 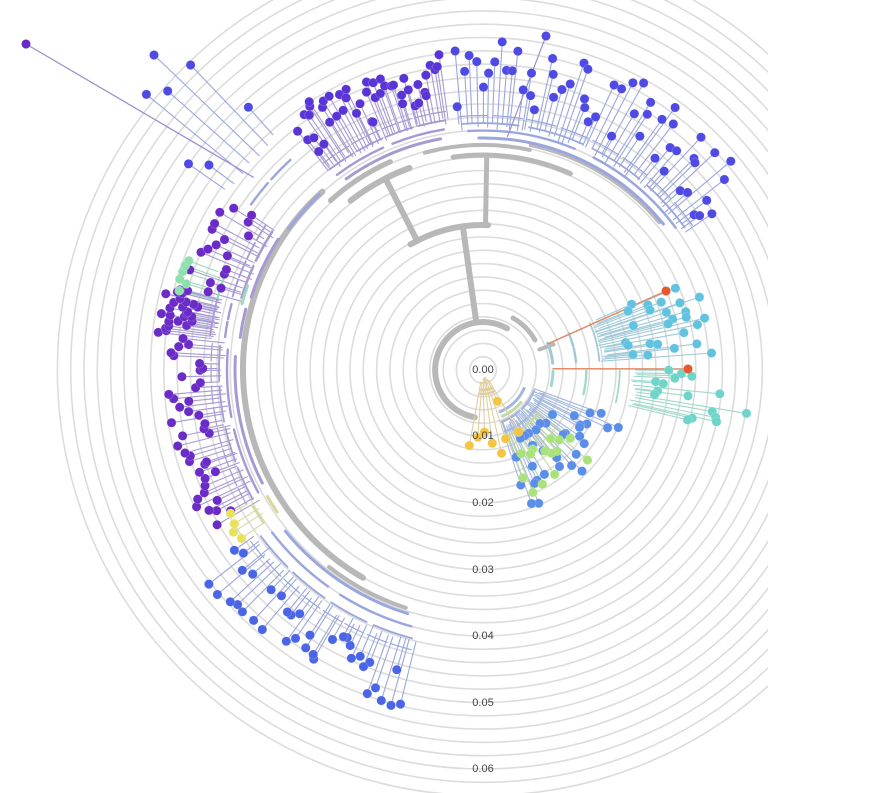 I want to click on trunk-radial-main, so click(x=469, y=274).